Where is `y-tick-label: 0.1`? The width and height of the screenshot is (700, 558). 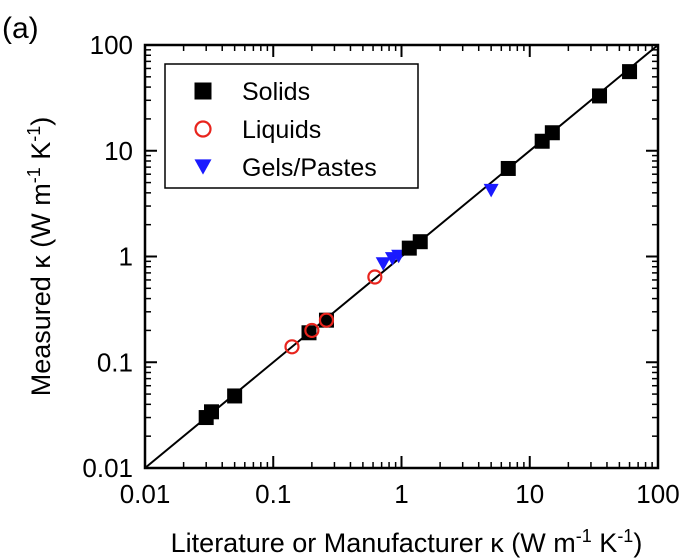 y-tick-label: 0.1 is located at coordinates (115, 362).